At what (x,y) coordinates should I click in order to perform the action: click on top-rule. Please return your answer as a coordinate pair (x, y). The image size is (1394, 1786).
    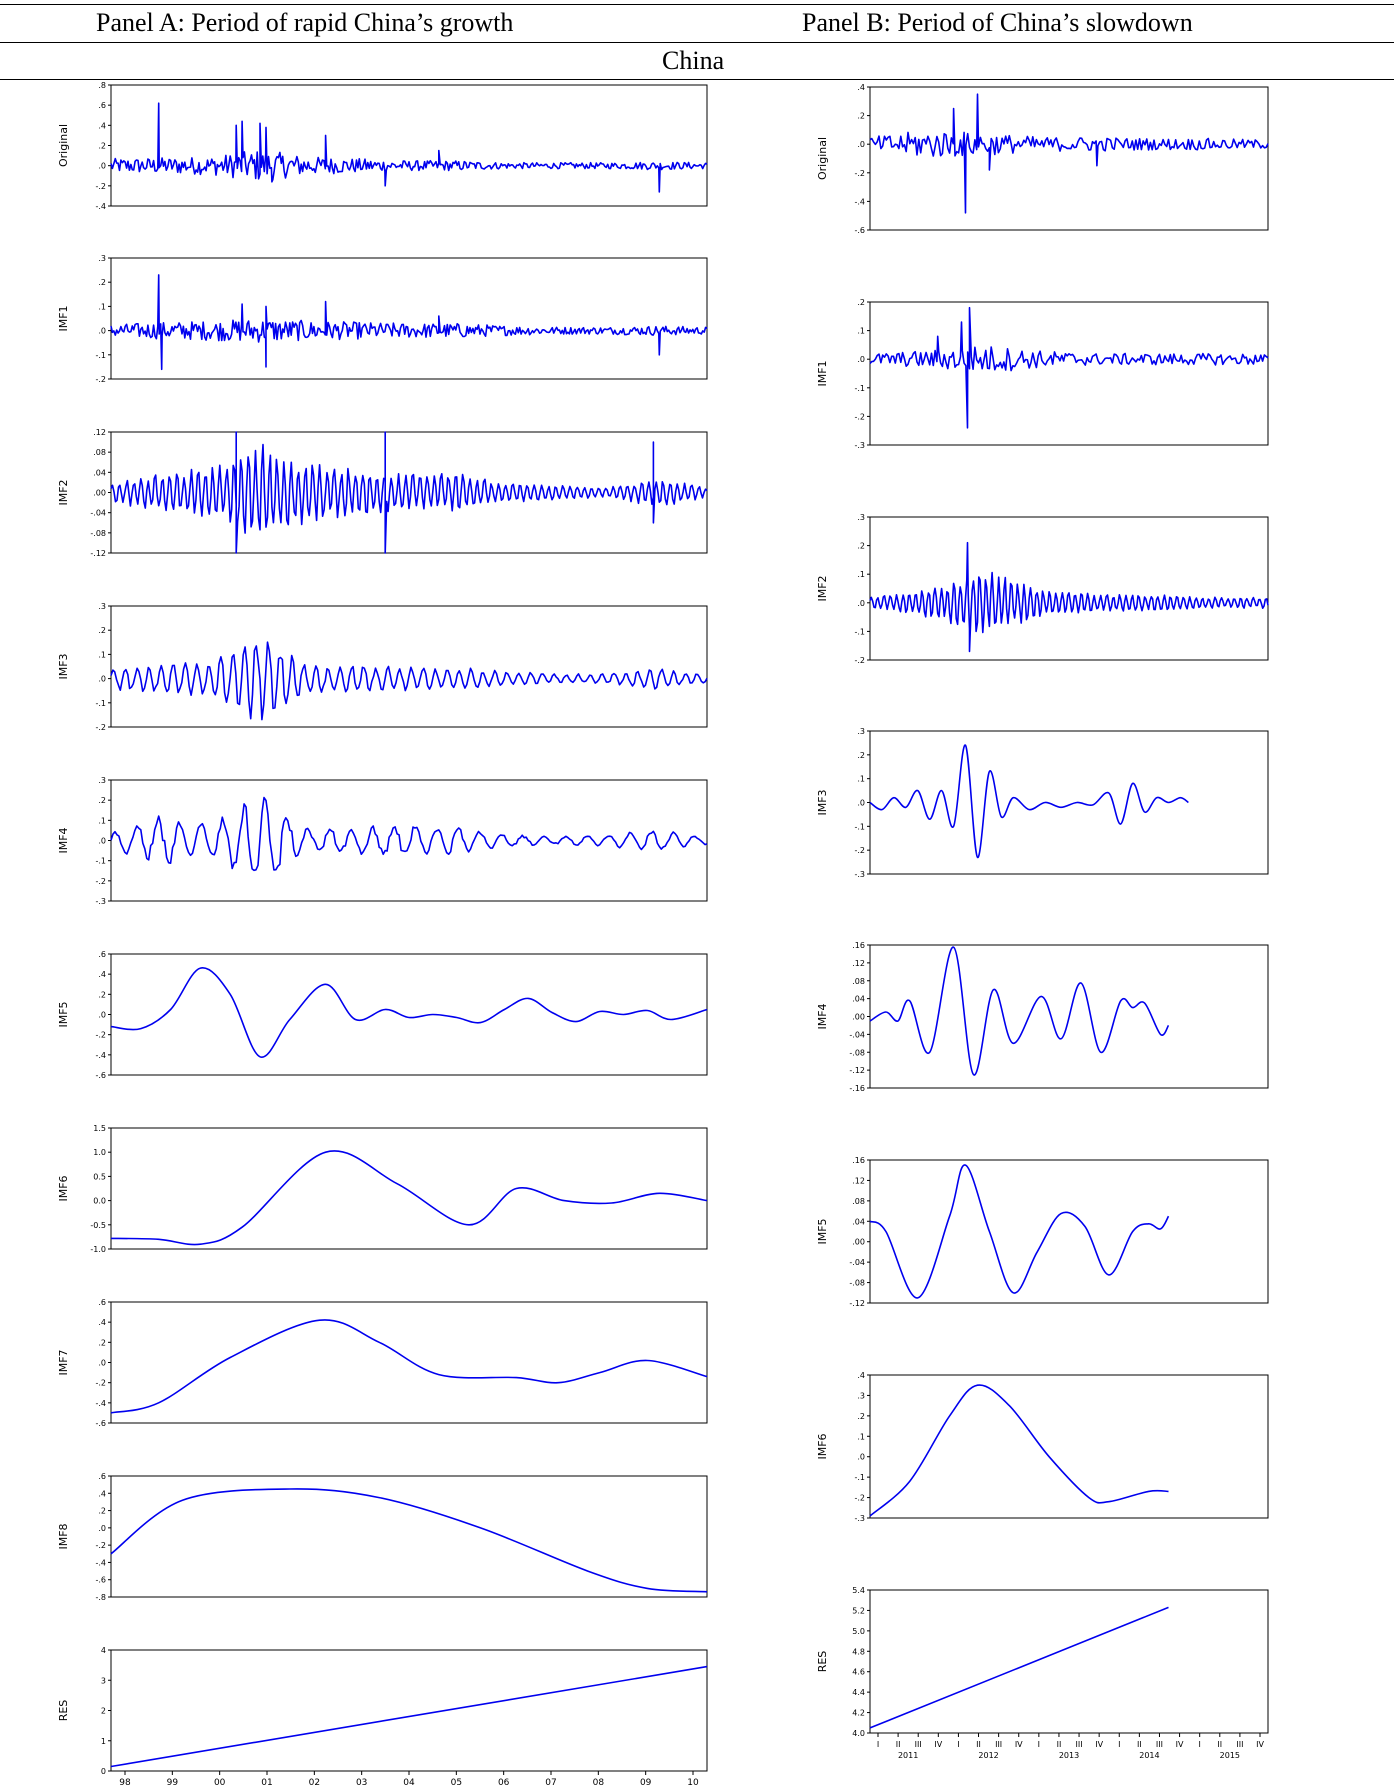
    Looking at the image, I should click on (697, 4).